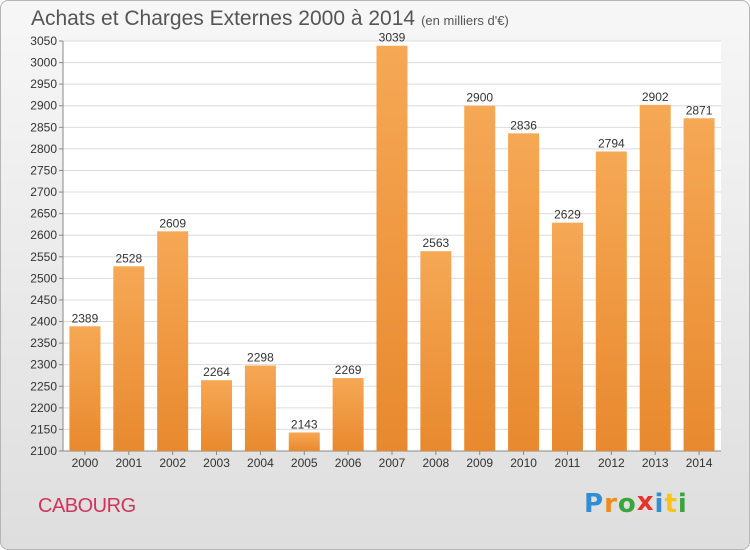  Describe the element at coordinates (43, 106) in the screenshot. I see `y-tick-label: 2900` at that location.